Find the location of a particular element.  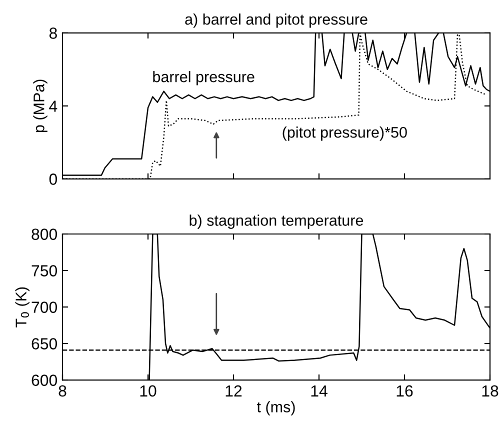

series-label: barrel pressure is located at coordinates (203, 78).